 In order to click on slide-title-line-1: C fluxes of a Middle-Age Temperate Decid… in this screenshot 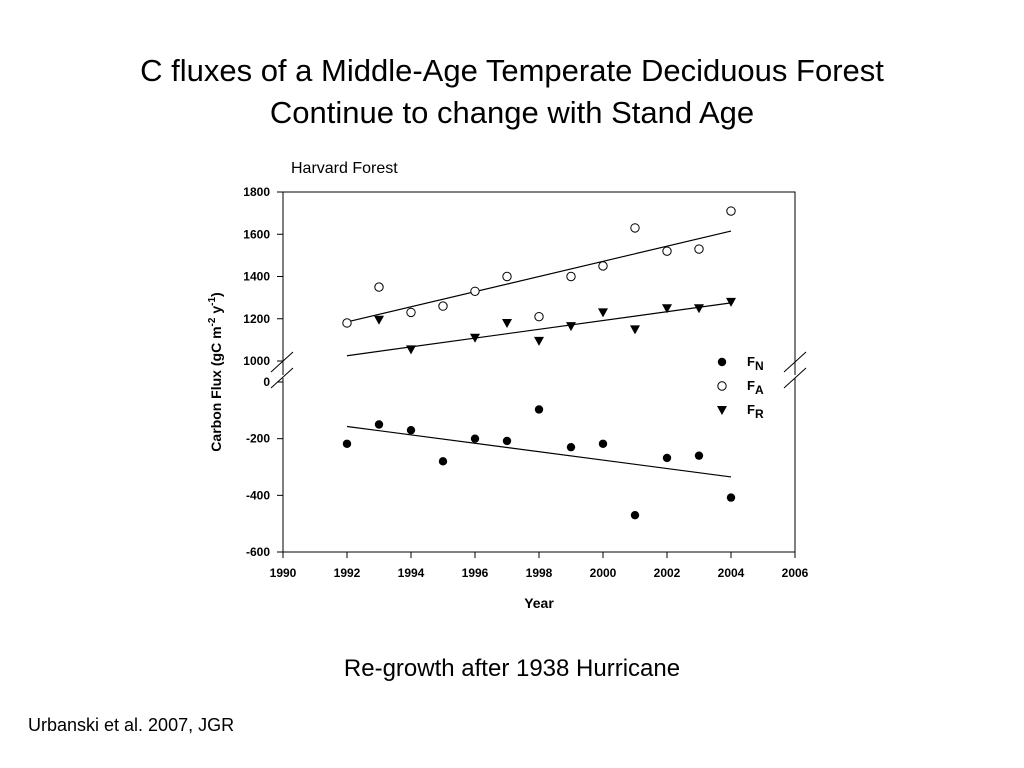, I will do `click(512, 70)`.